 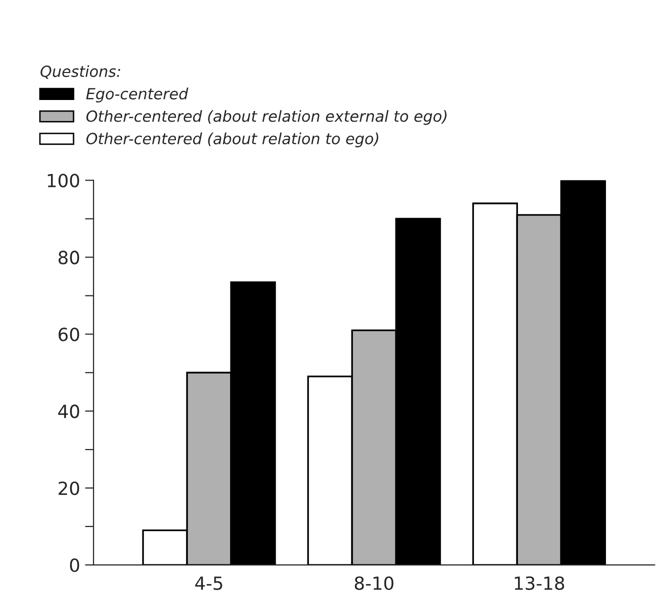 I want to click on legend-label: Ego-centered, so click(x=137, y=95).